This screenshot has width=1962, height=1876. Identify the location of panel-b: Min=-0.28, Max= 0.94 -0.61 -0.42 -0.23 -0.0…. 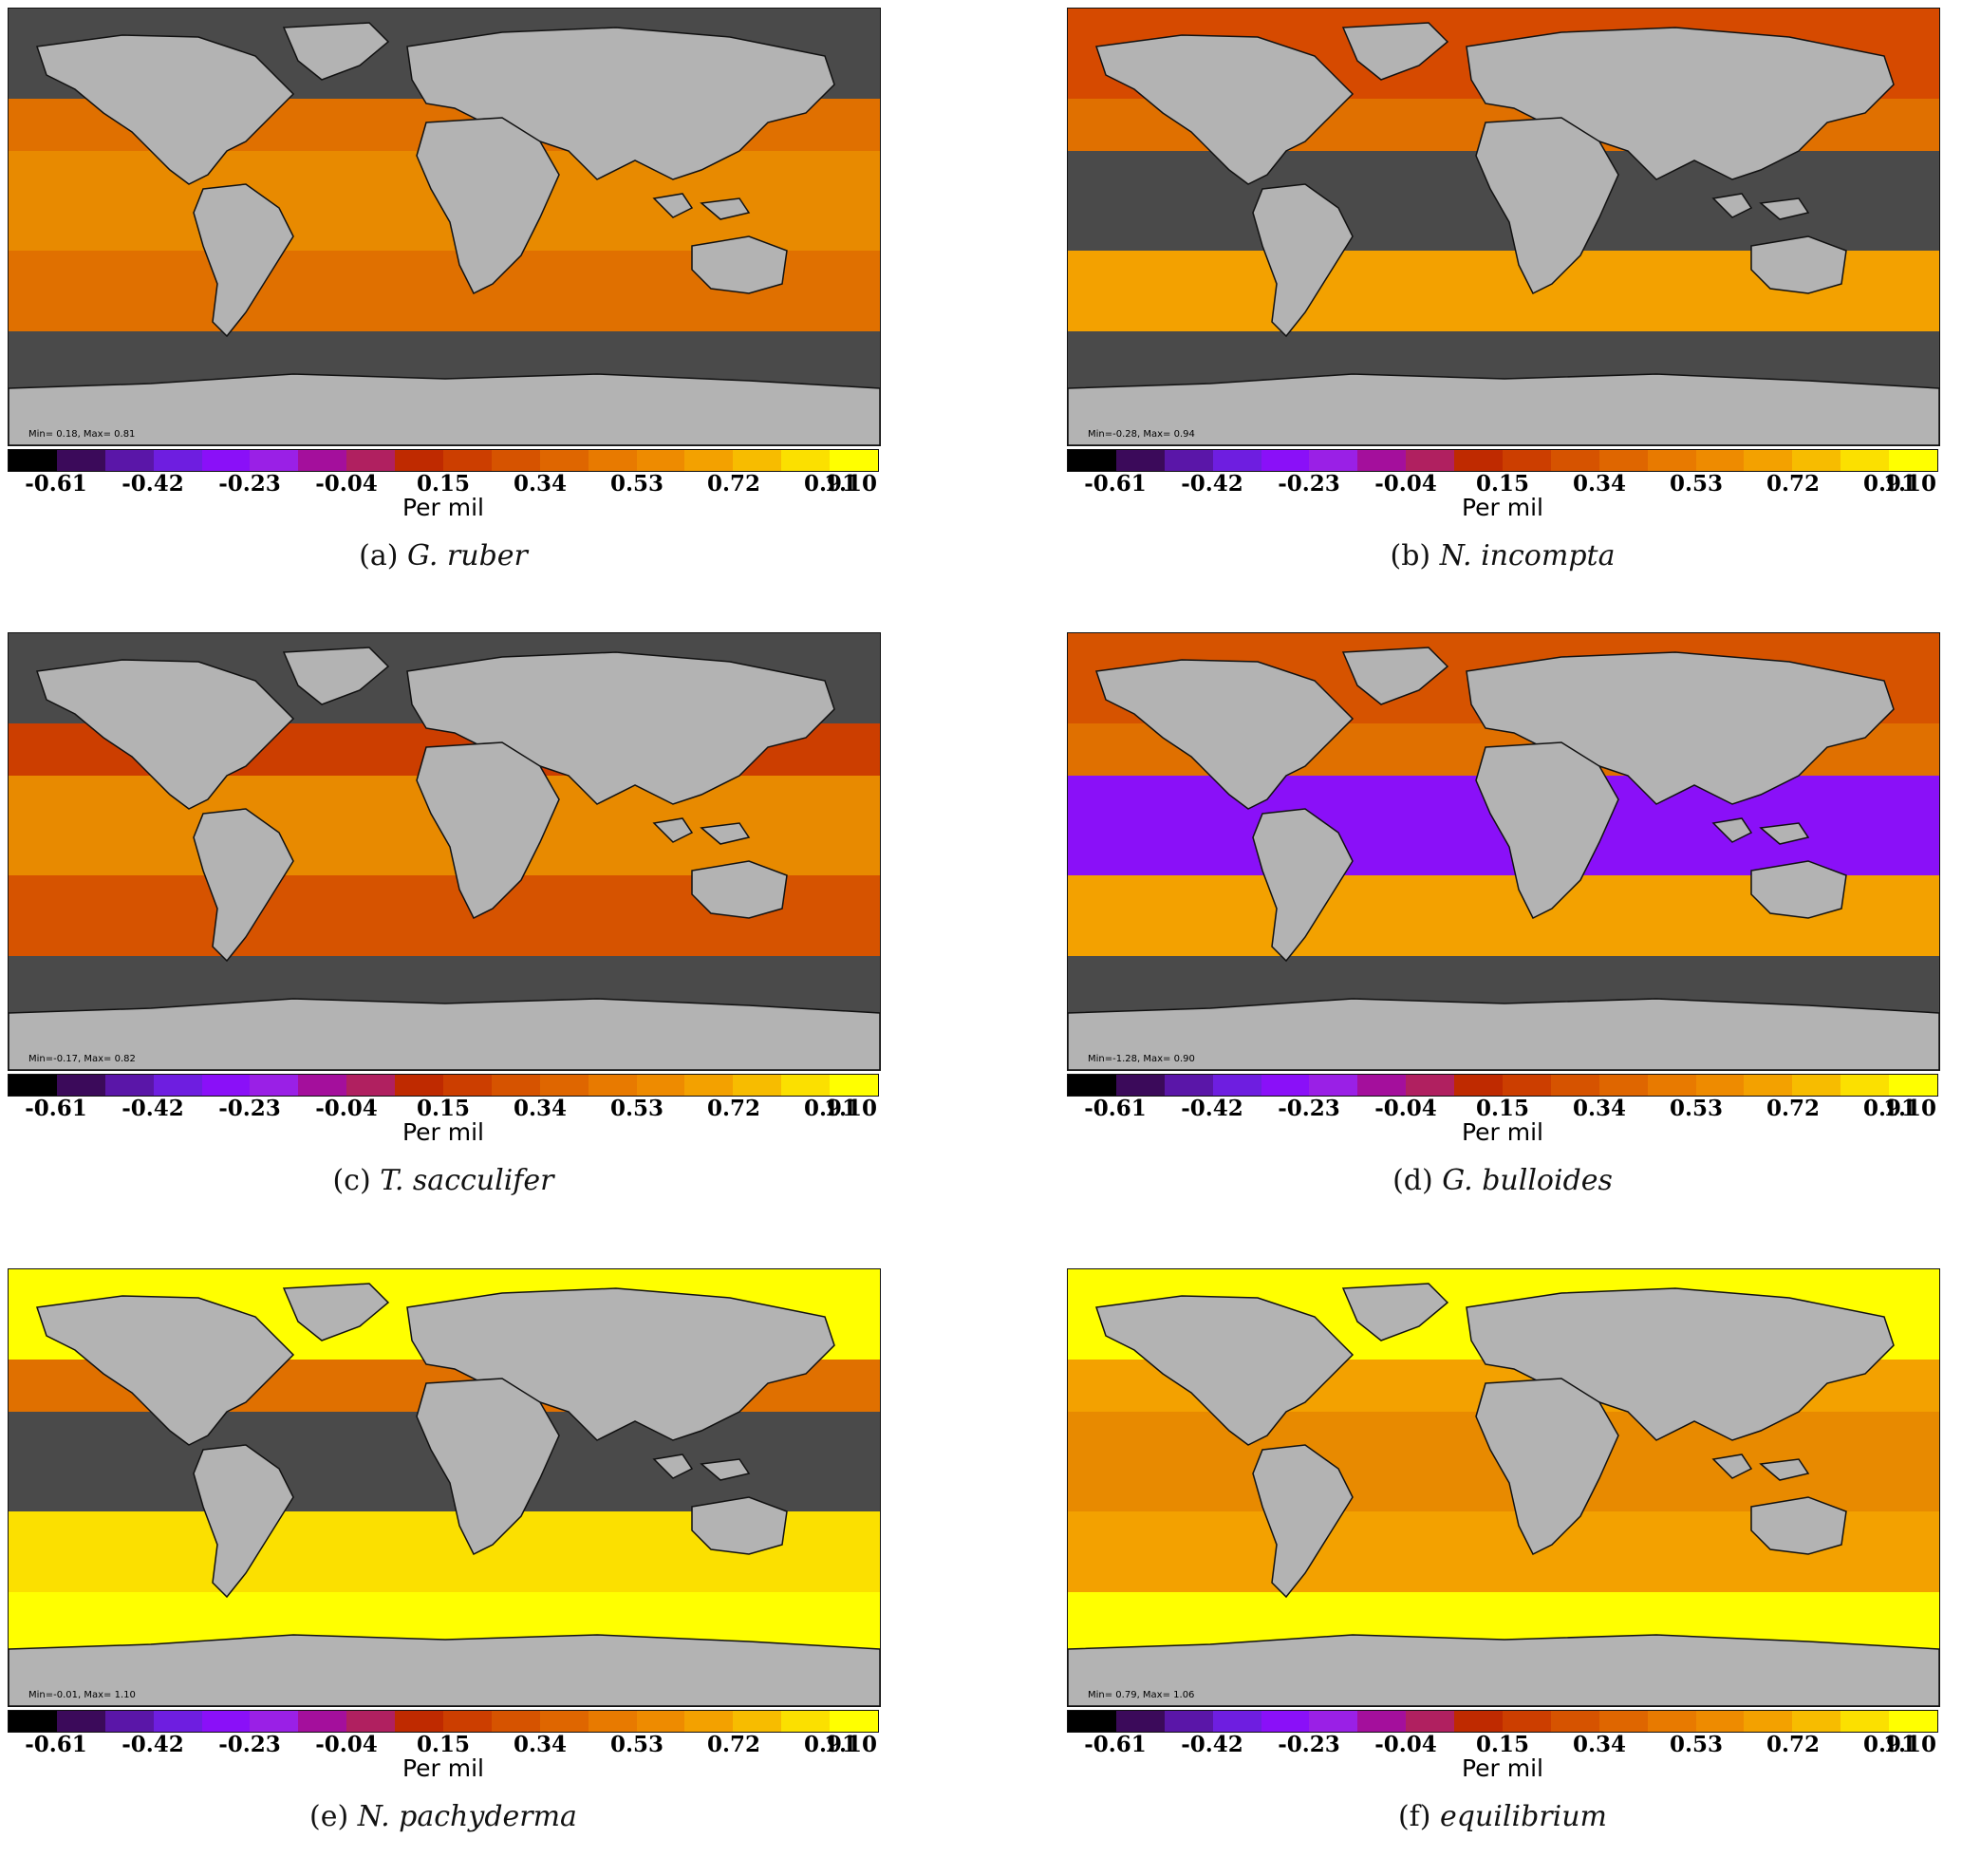
(1503, 311).